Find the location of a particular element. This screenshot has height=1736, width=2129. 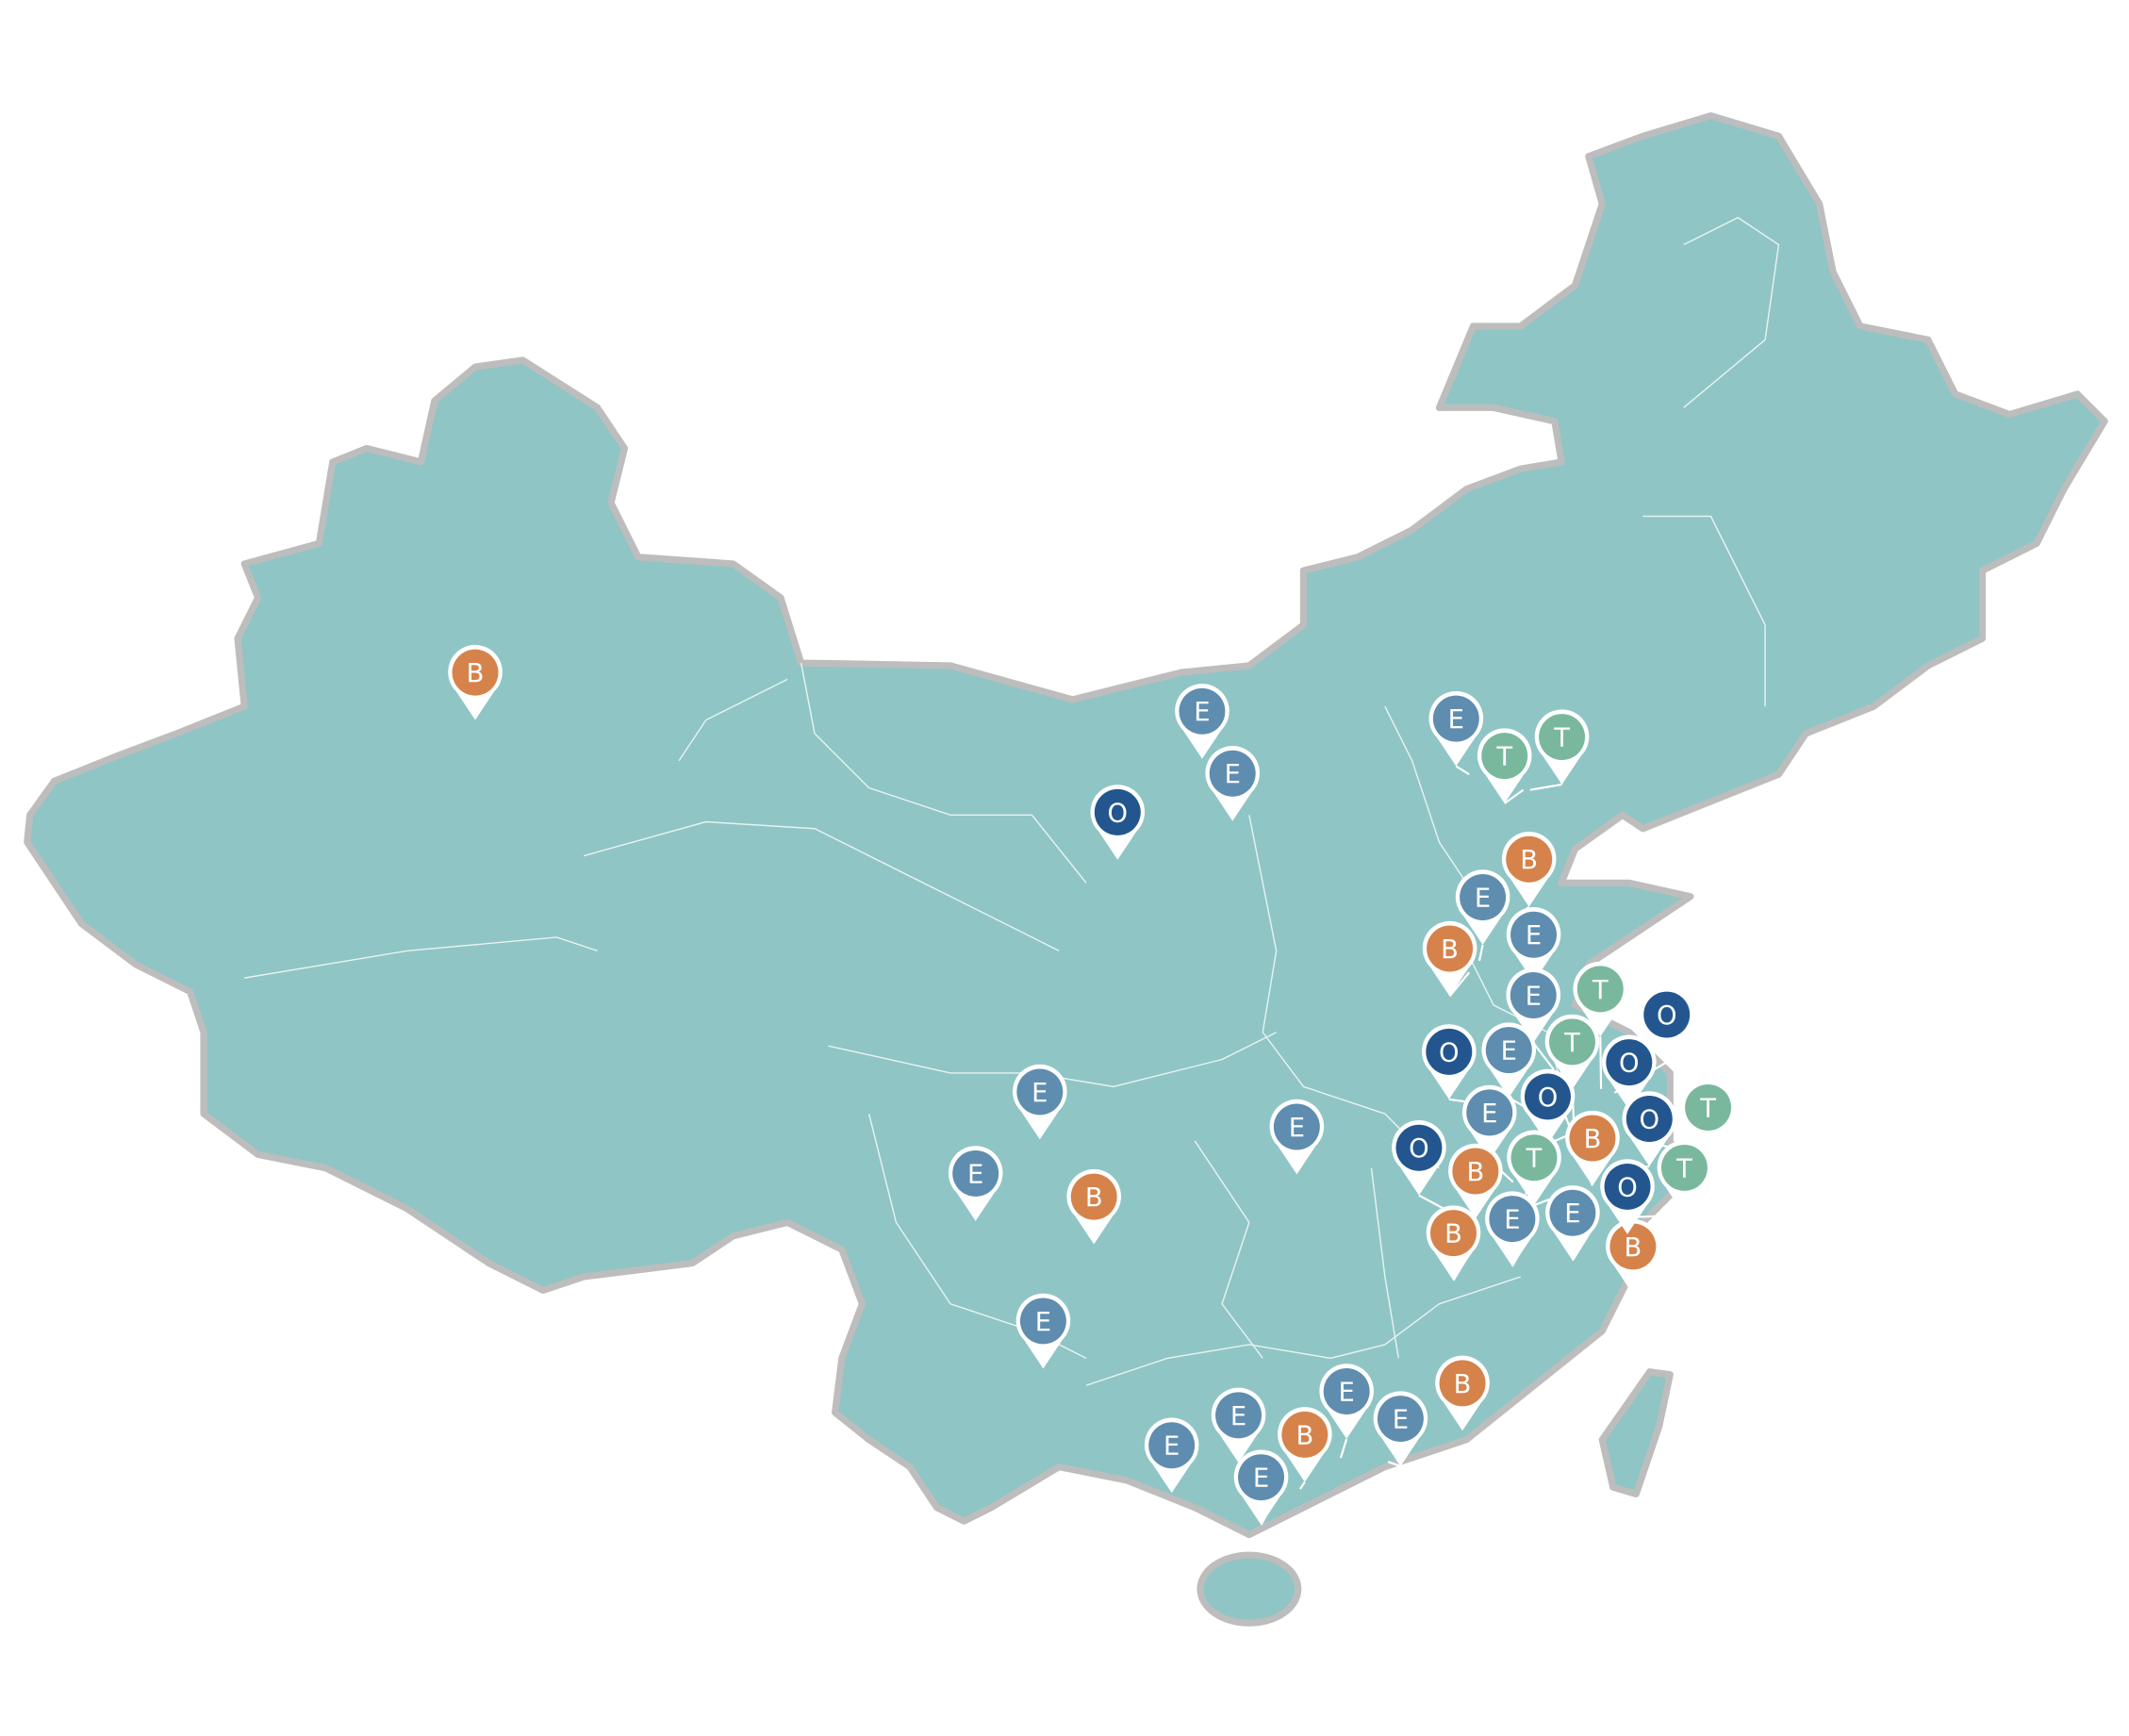

hainan-region is located at coordinates (1249, 1589).